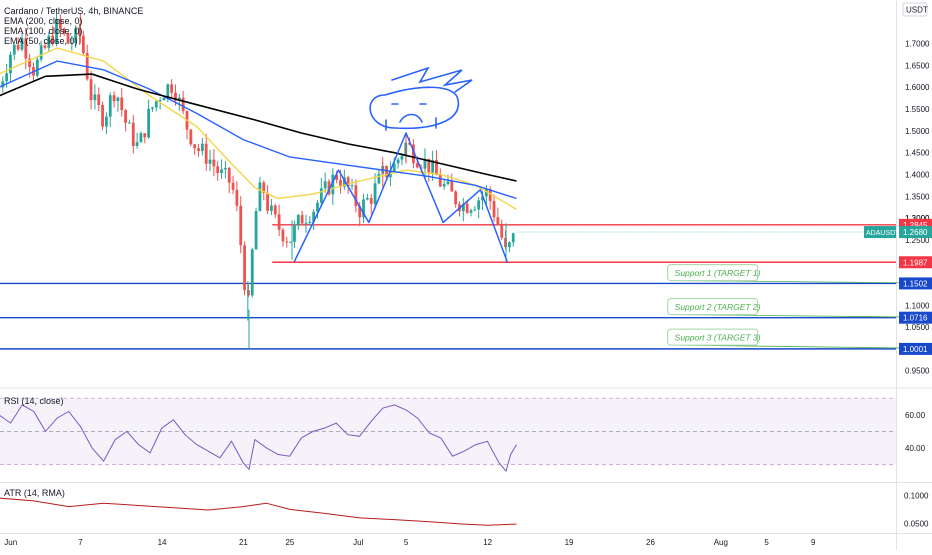 This screenshot has height=555, width=932. I want to click on atr-tick-label: 0.1000, so click(916, 495).